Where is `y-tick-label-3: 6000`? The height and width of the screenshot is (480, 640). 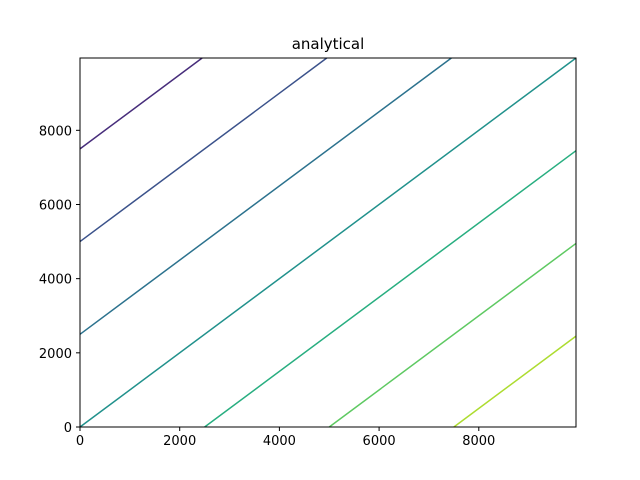 y-tick-label-3: 6000 is located at coordinates (55, 205).